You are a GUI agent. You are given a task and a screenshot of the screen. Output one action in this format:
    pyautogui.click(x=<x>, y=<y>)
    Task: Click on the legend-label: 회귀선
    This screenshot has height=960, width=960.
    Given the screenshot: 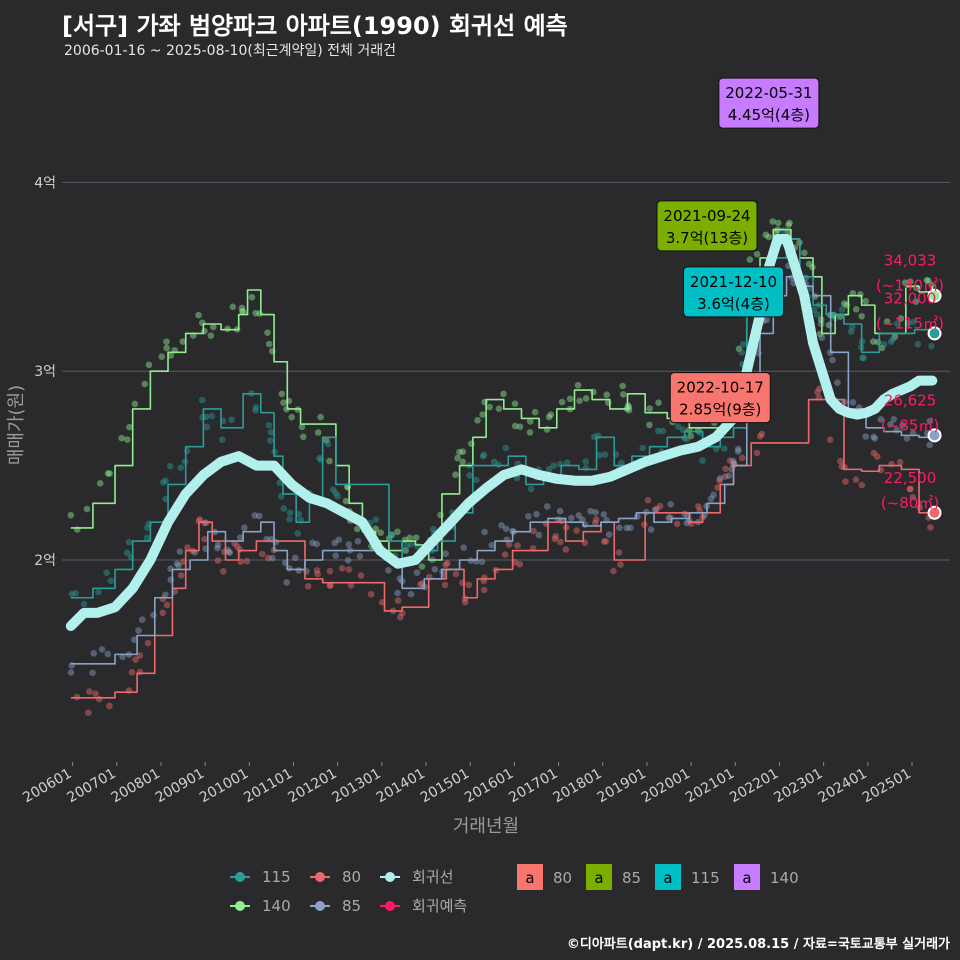 What is the action you would take?
    pyautogui.click(x=432, y=877)
    